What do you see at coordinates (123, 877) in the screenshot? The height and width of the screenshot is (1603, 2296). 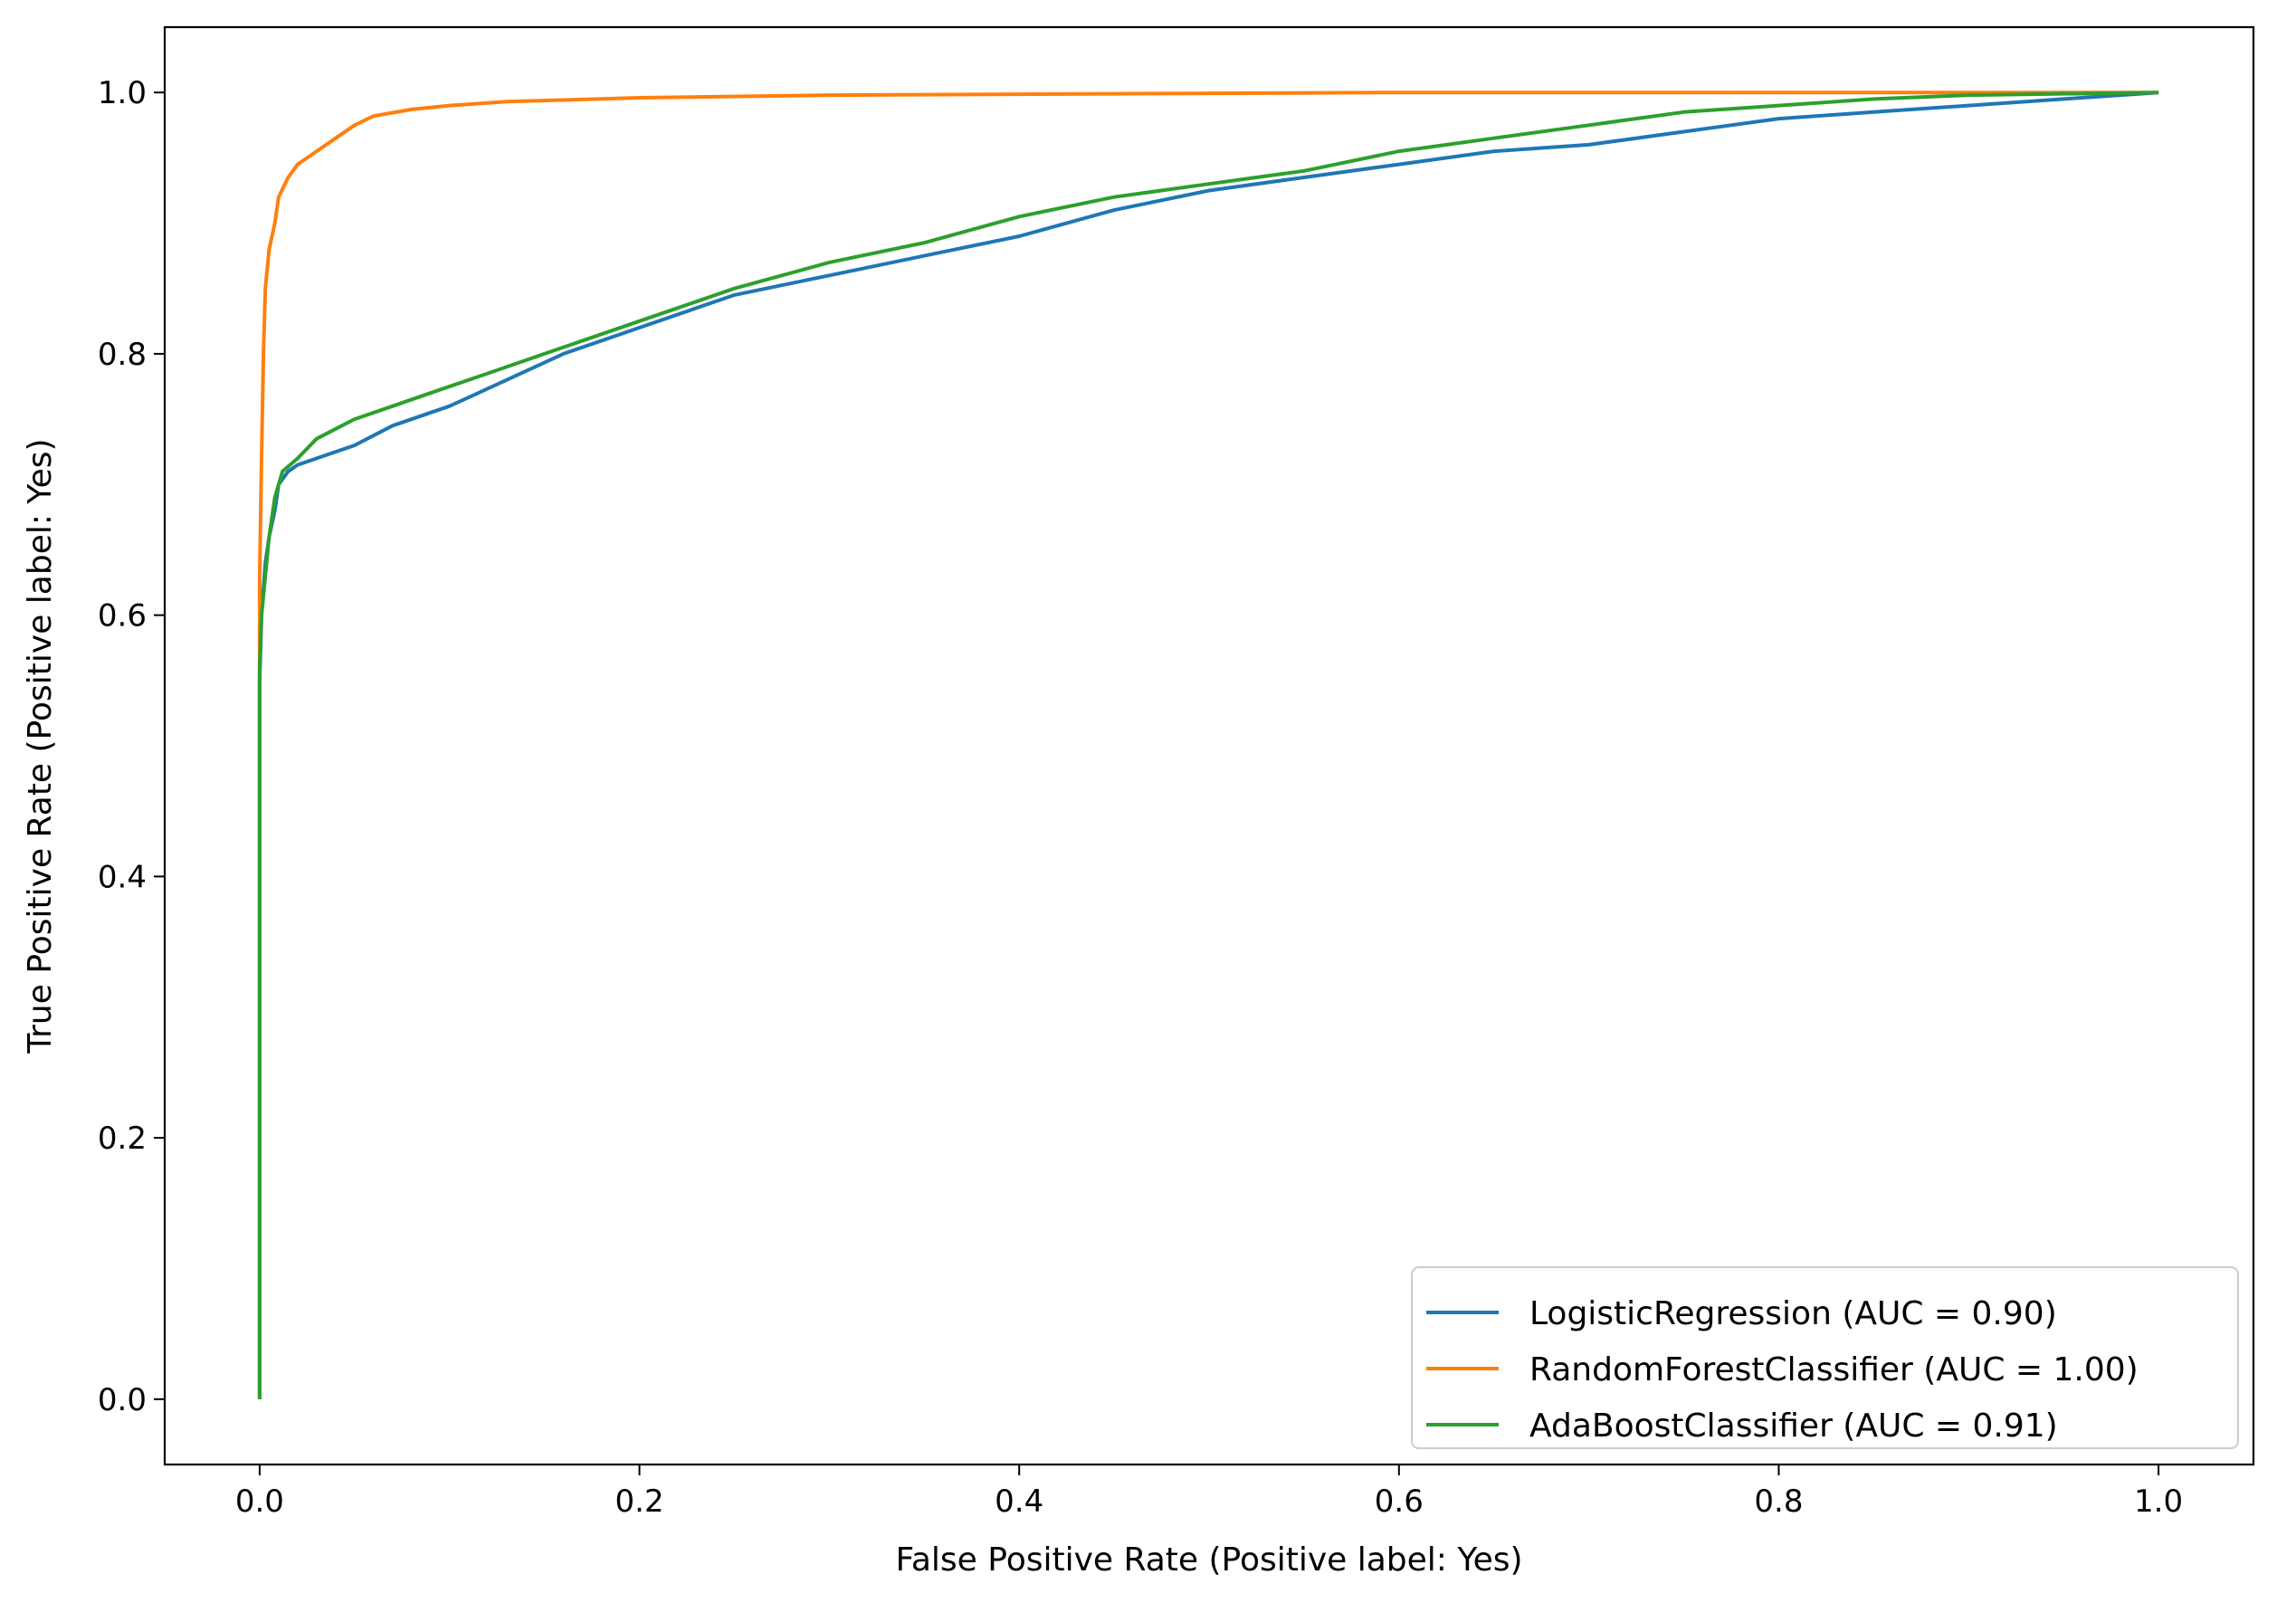 I see `y-tick-label: 0.4` at bounding box center [123, 877].